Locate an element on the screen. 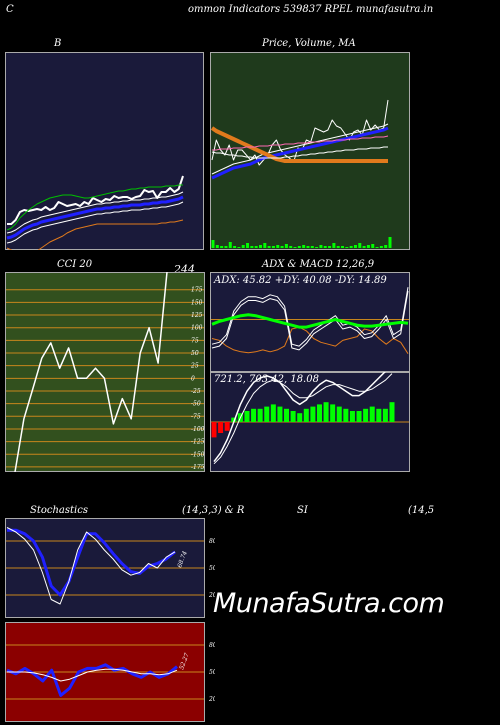 The height and width of the screenshot is (725, 500). cci-line is located at coordinates (91, 372).